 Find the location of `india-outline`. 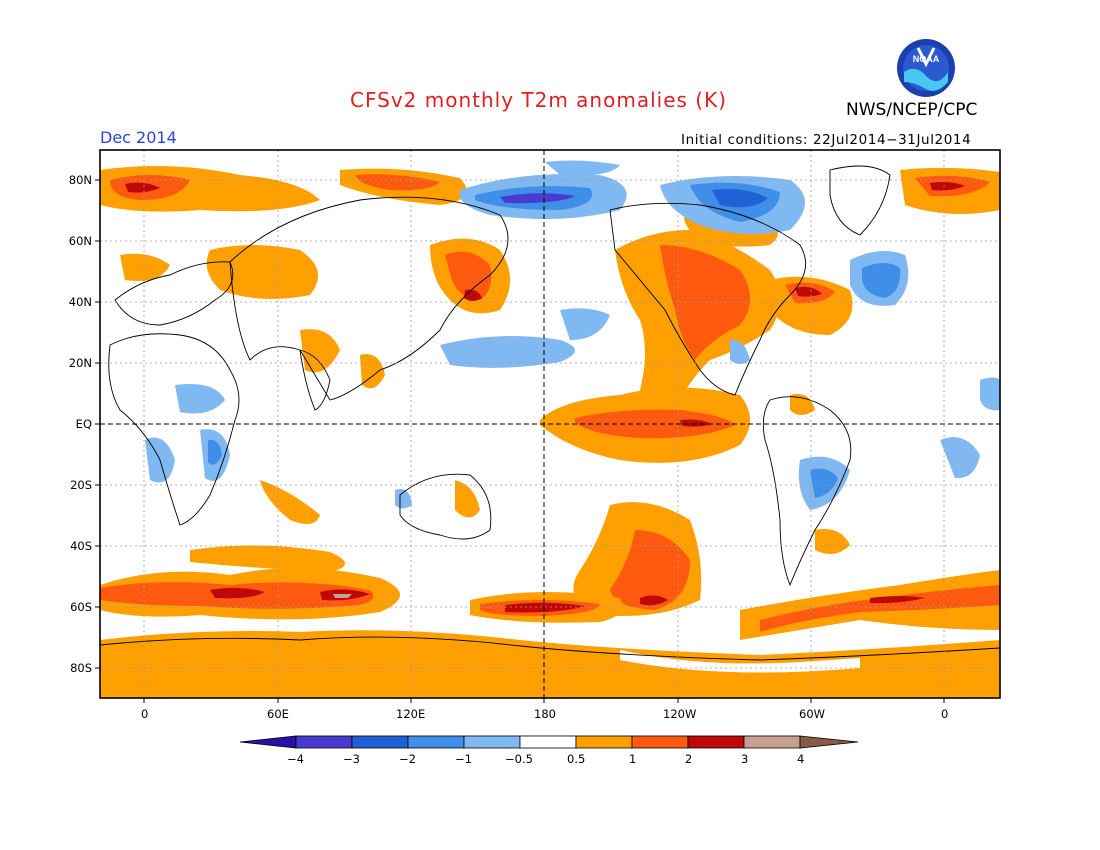

india-outline is located at coordinates (315, 380).